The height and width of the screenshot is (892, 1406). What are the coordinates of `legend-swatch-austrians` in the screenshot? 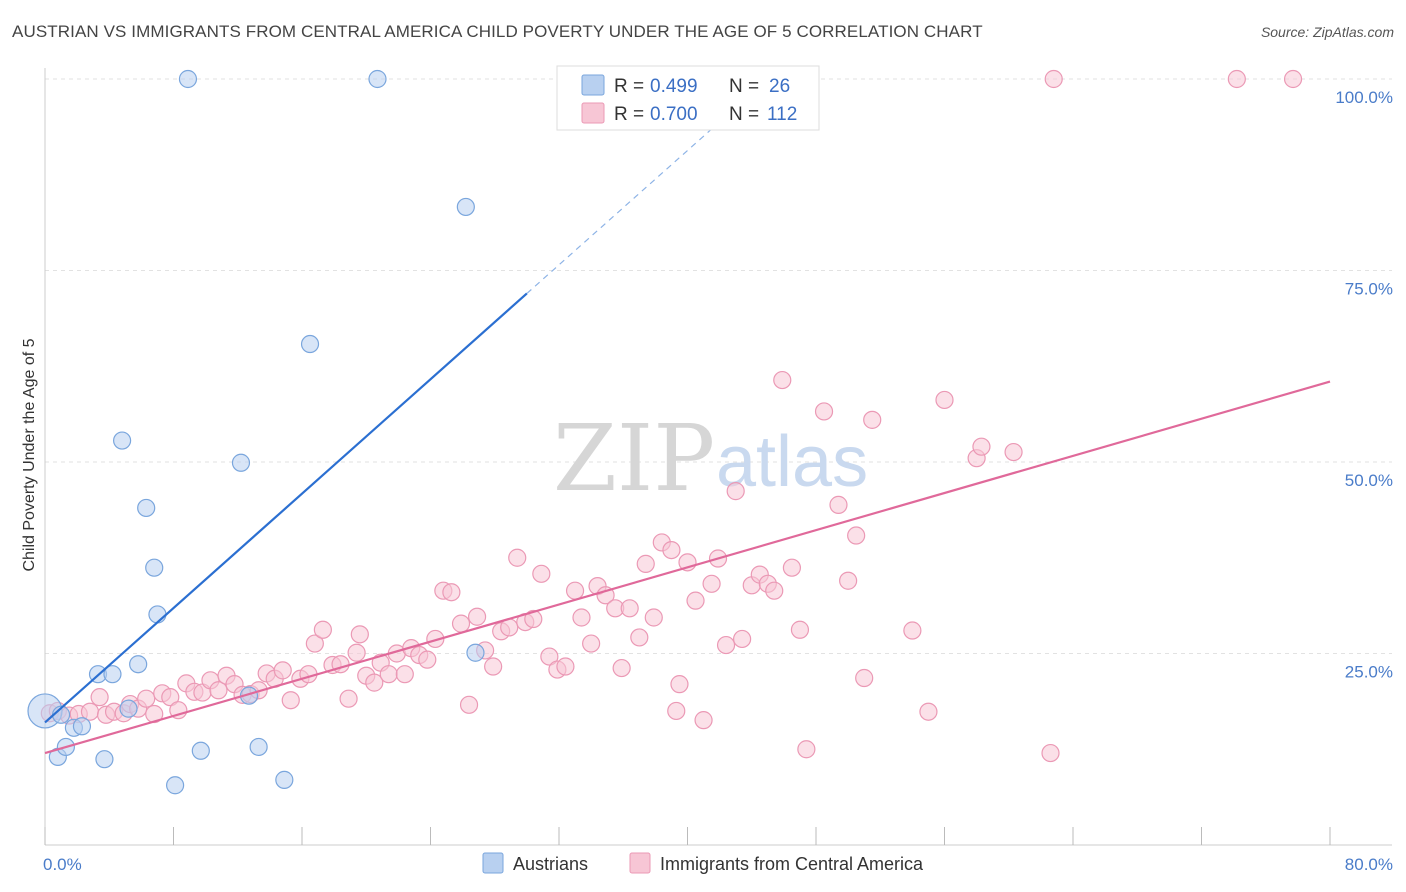 It's located at (593, 85).